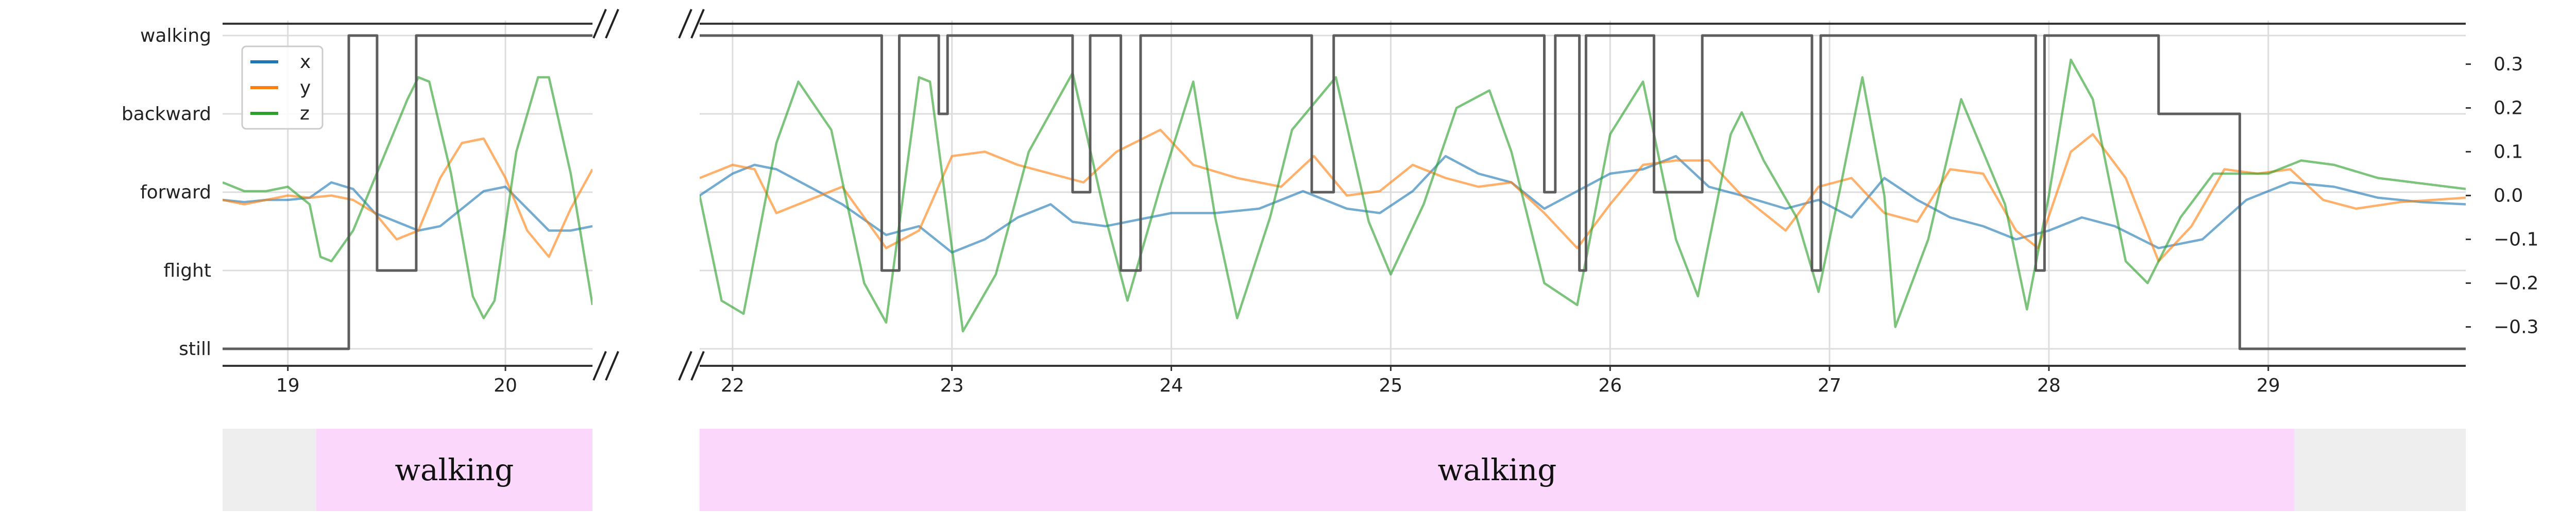 This screenshot has height=524, width=2576. I want to click on series-line-z, so click(407, 197).